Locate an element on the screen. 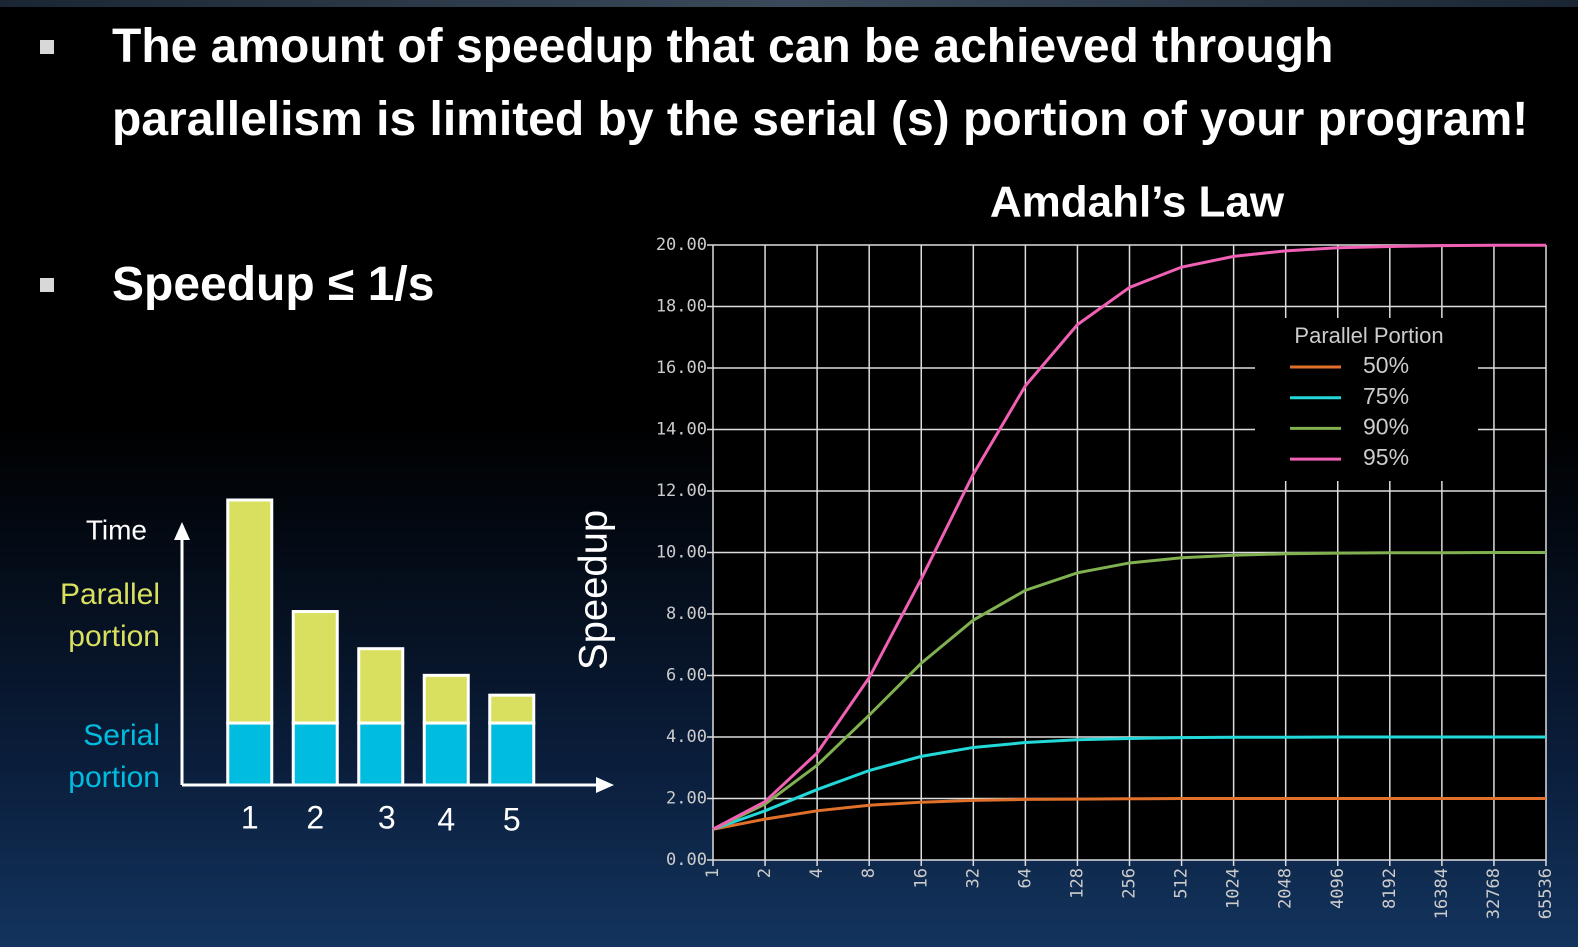 This screenshot has height=947, width=1578. series-label: Serial portion is located at coordinates (114, 756).